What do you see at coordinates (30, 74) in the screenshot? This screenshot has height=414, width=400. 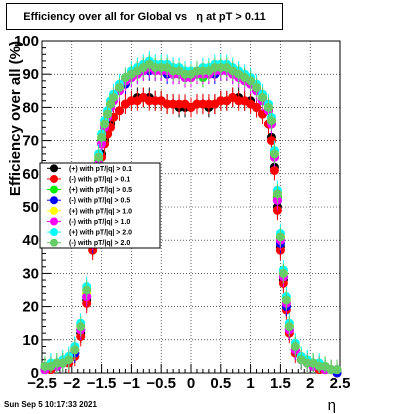 I see `y-tick-label: 90` at bounding box center [30, 74].